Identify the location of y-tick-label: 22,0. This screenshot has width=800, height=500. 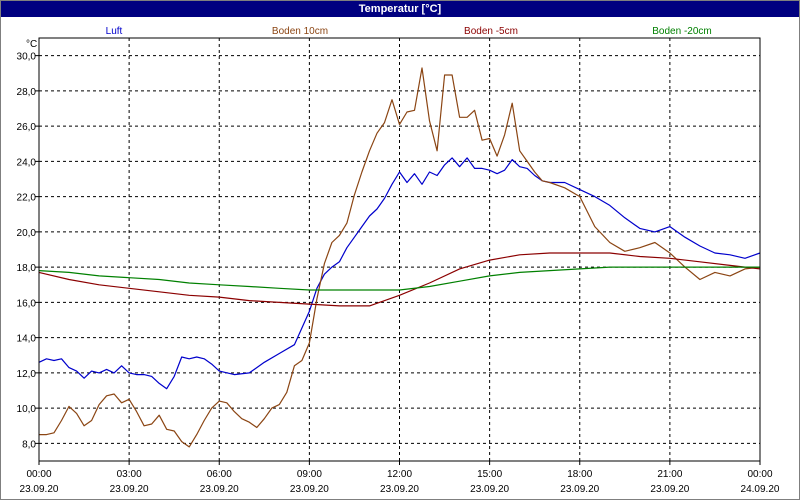
(27, 198).